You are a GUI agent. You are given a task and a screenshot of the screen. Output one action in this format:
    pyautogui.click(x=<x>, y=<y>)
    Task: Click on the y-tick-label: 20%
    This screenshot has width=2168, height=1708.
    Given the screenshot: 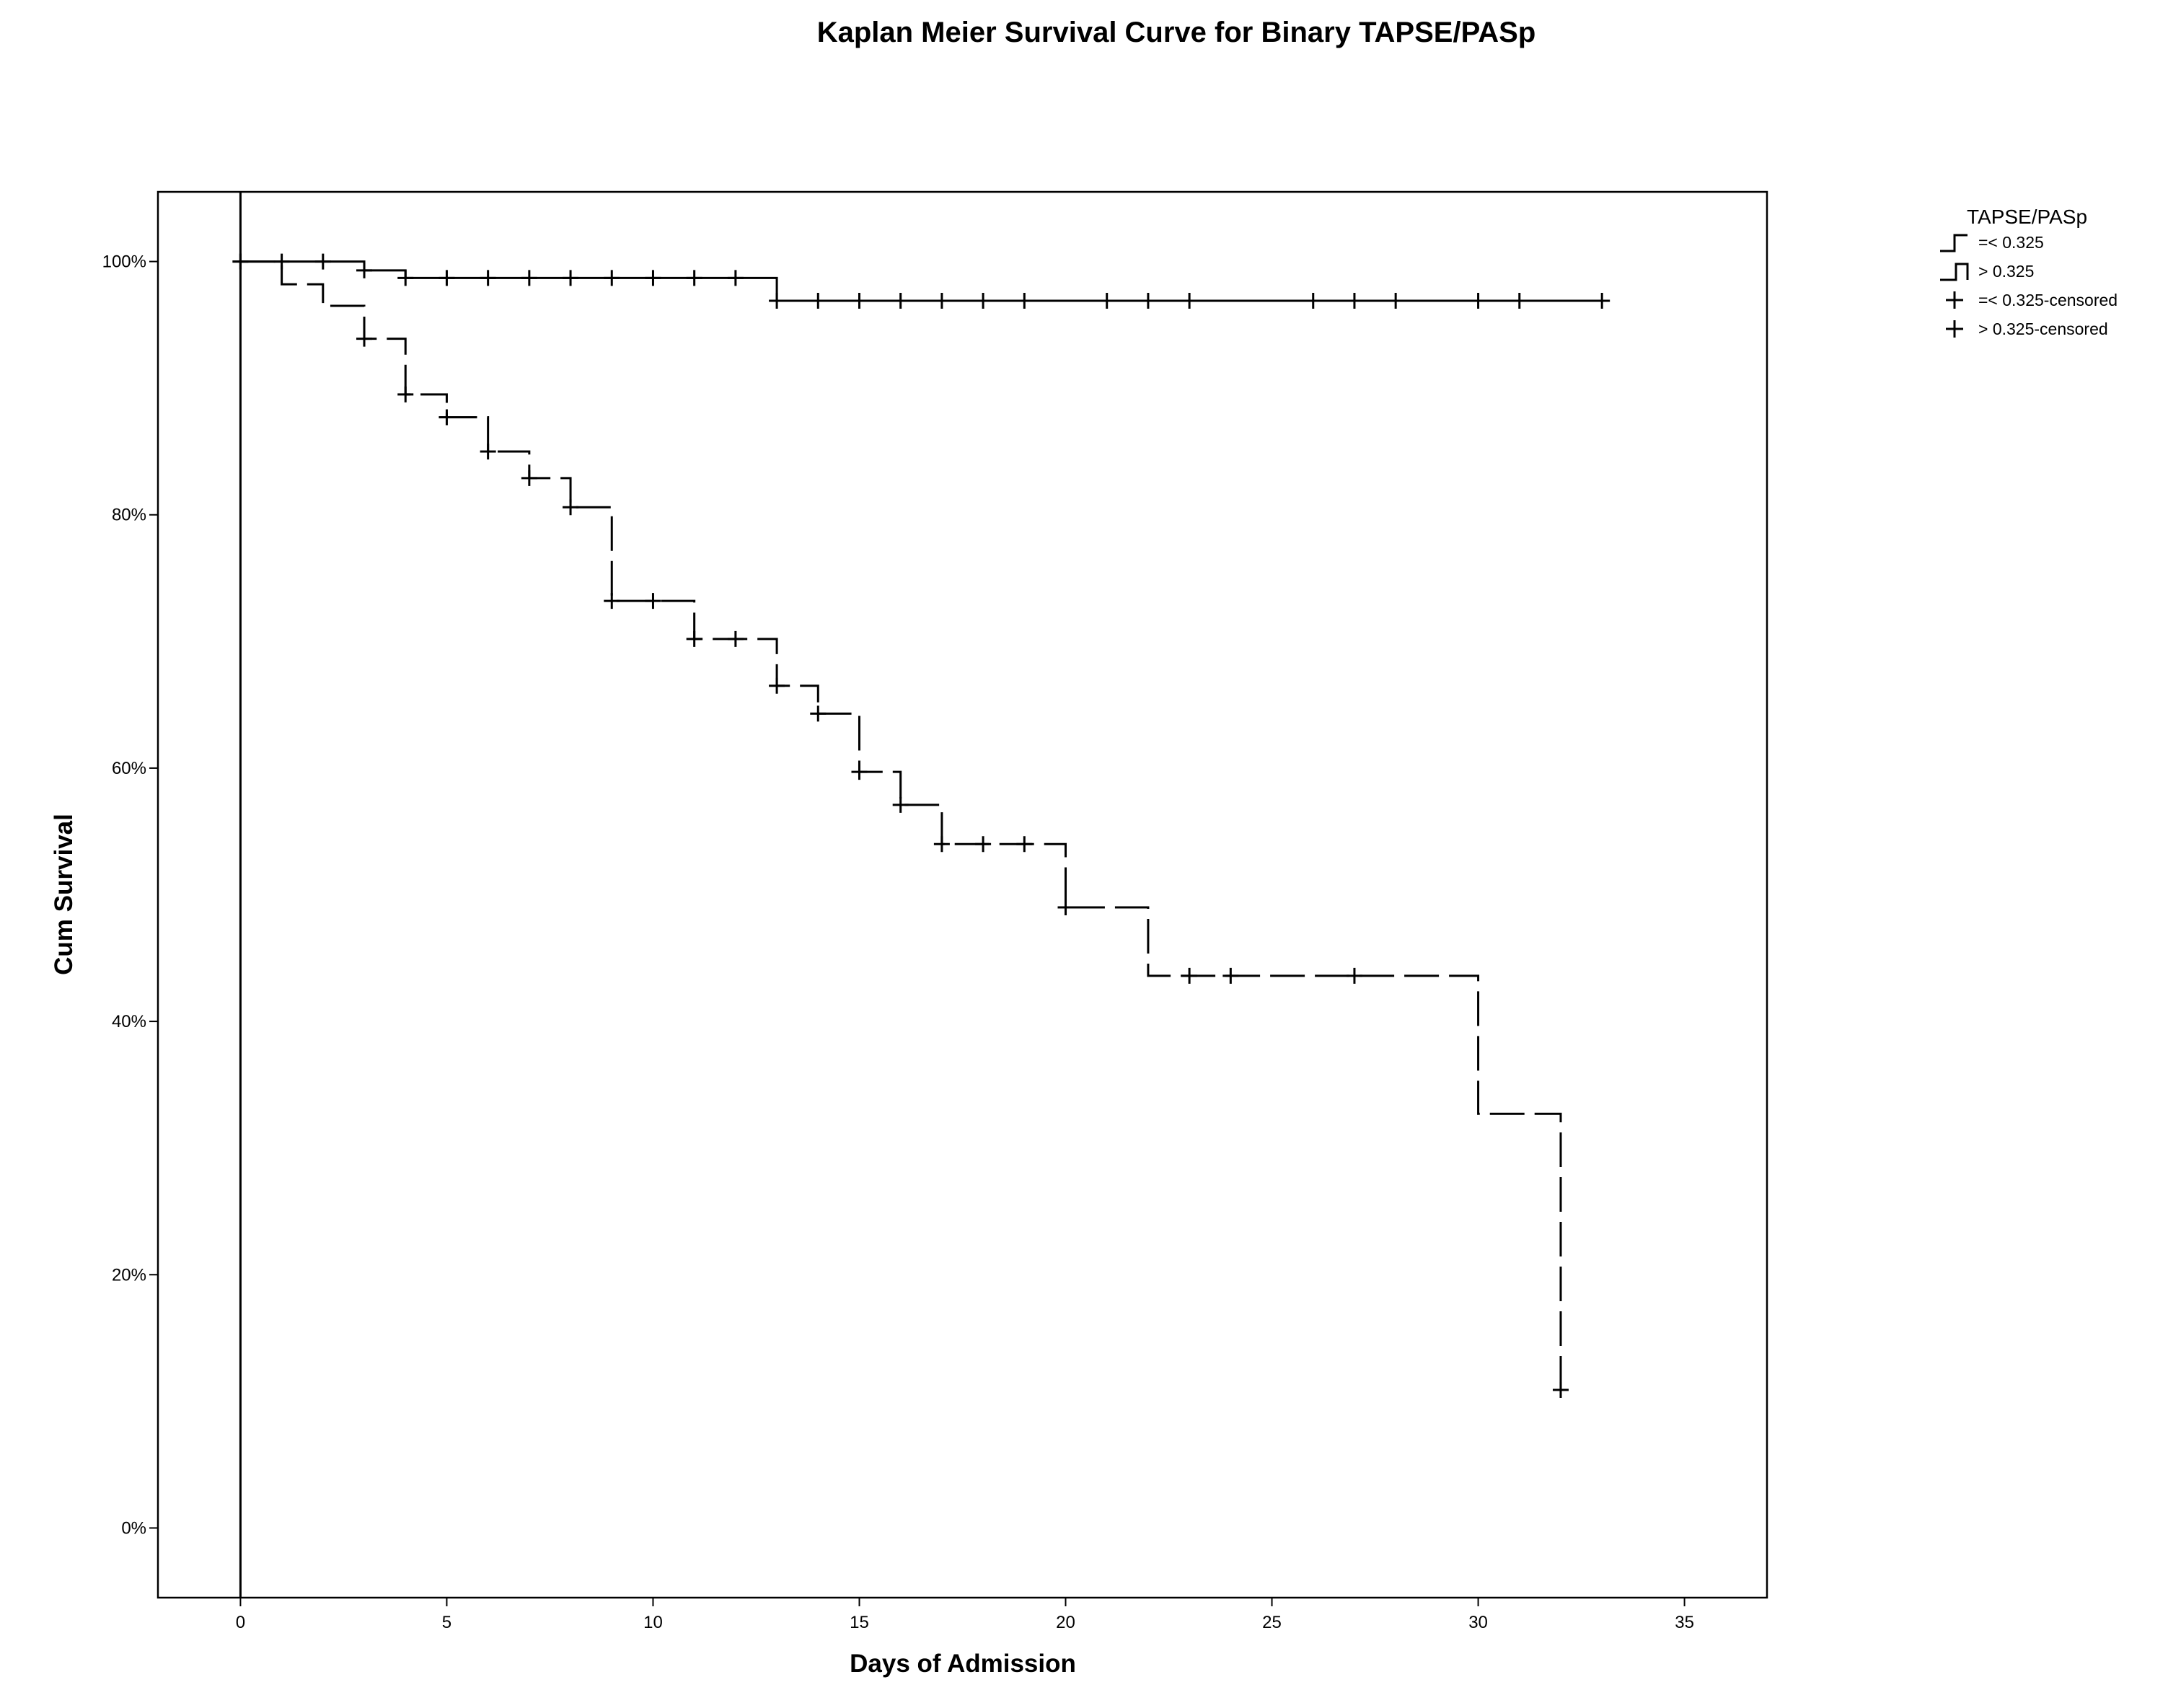 What is the action you would take?
    pyautogui.click(x=129, y=1275)
    